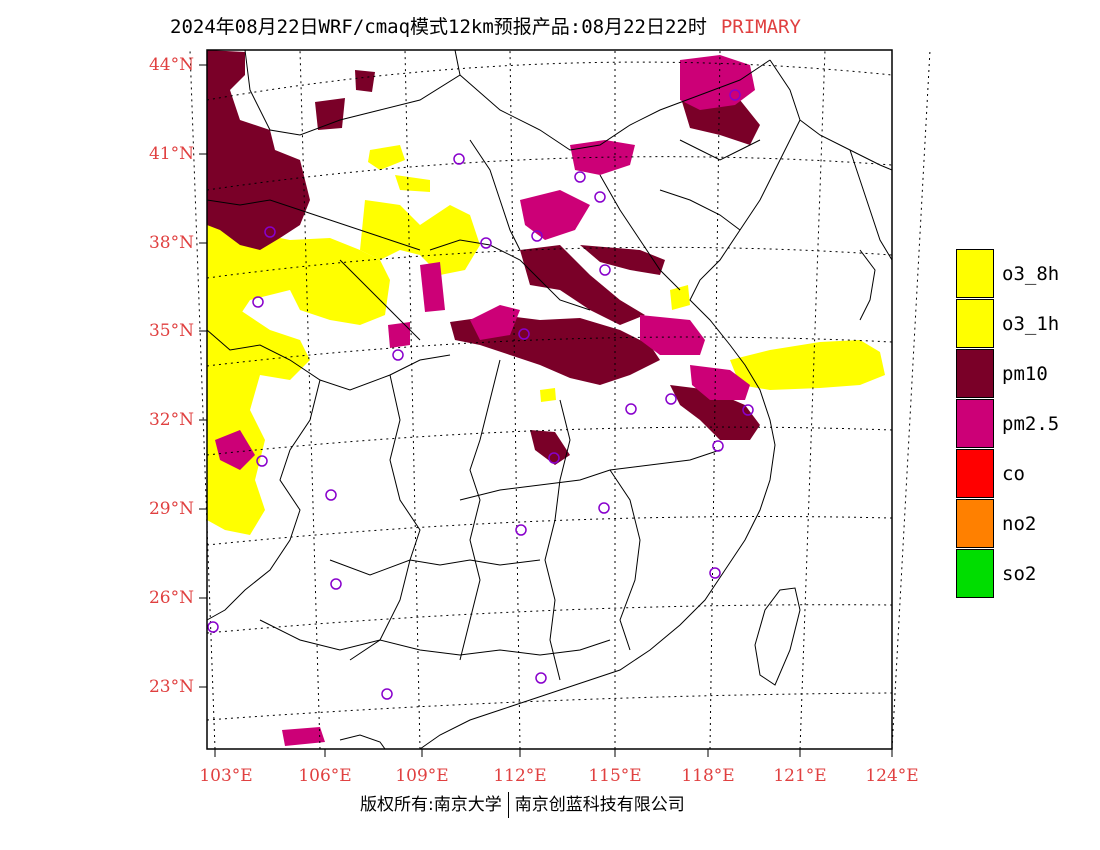 This screenshot has height=850, width=1100. Describe the element at coordinates (495, 322) in the screenshot. I see `pm25-region-central` at that location.